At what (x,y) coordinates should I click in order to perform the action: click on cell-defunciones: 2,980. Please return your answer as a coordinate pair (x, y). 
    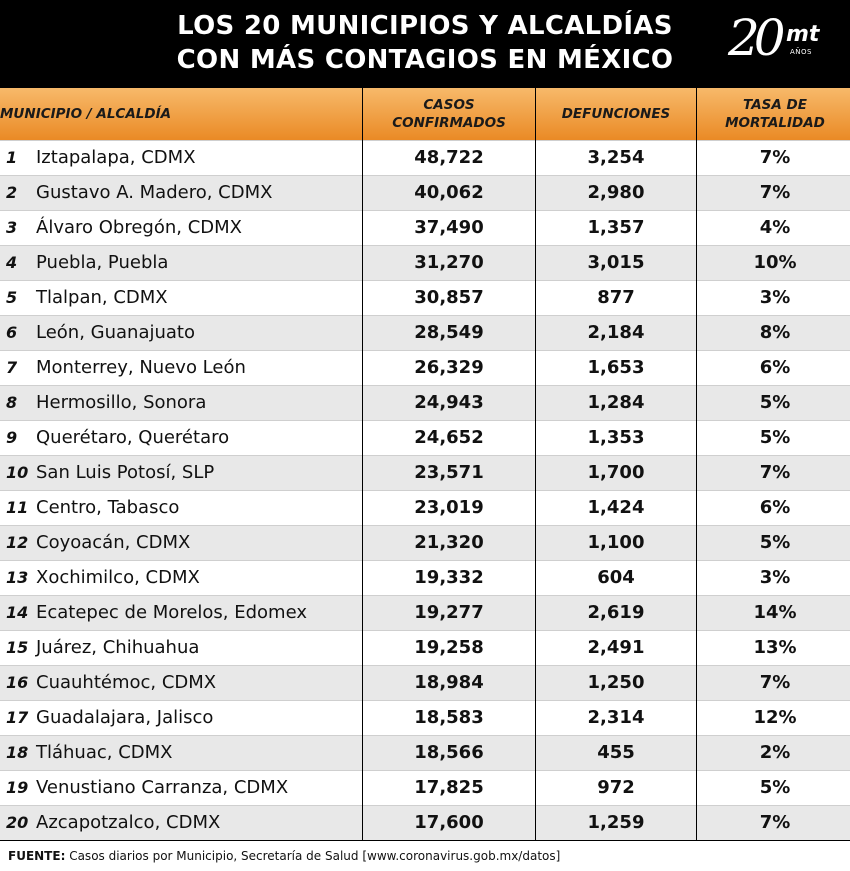
    Looking at the image, I should click on (616, 192).